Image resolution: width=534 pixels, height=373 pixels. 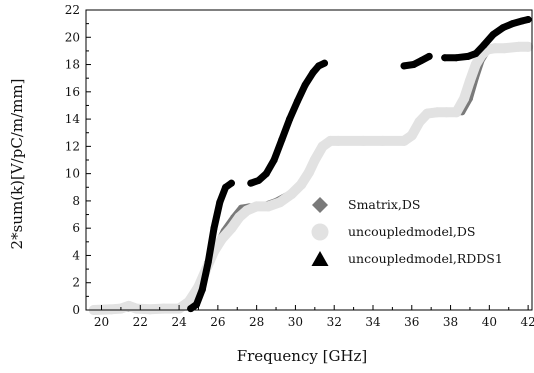 What do you see at coordinates (17, 164) in the screenshot?
I see `y-axis-title: 2*sum(k)[V/pC/m/mm]` at bounding box center [17, 164].